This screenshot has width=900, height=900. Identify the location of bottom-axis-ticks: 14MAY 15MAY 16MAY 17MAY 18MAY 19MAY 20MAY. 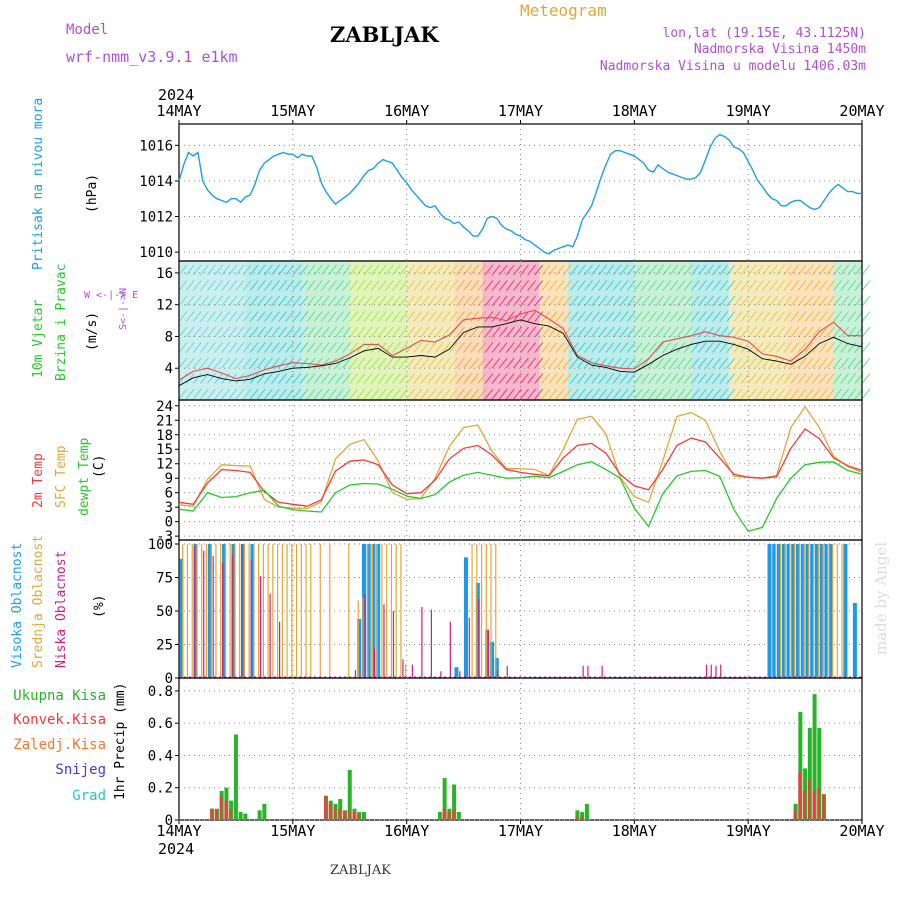
(520, 830).